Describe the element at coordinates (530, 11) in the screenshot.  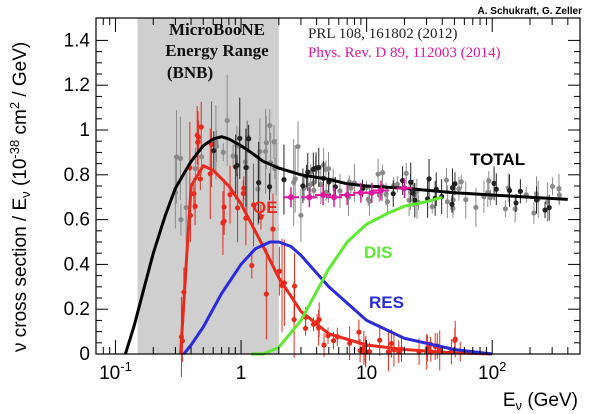
I see `author-credit: A. Schukraft, G. Zeller` at that location.